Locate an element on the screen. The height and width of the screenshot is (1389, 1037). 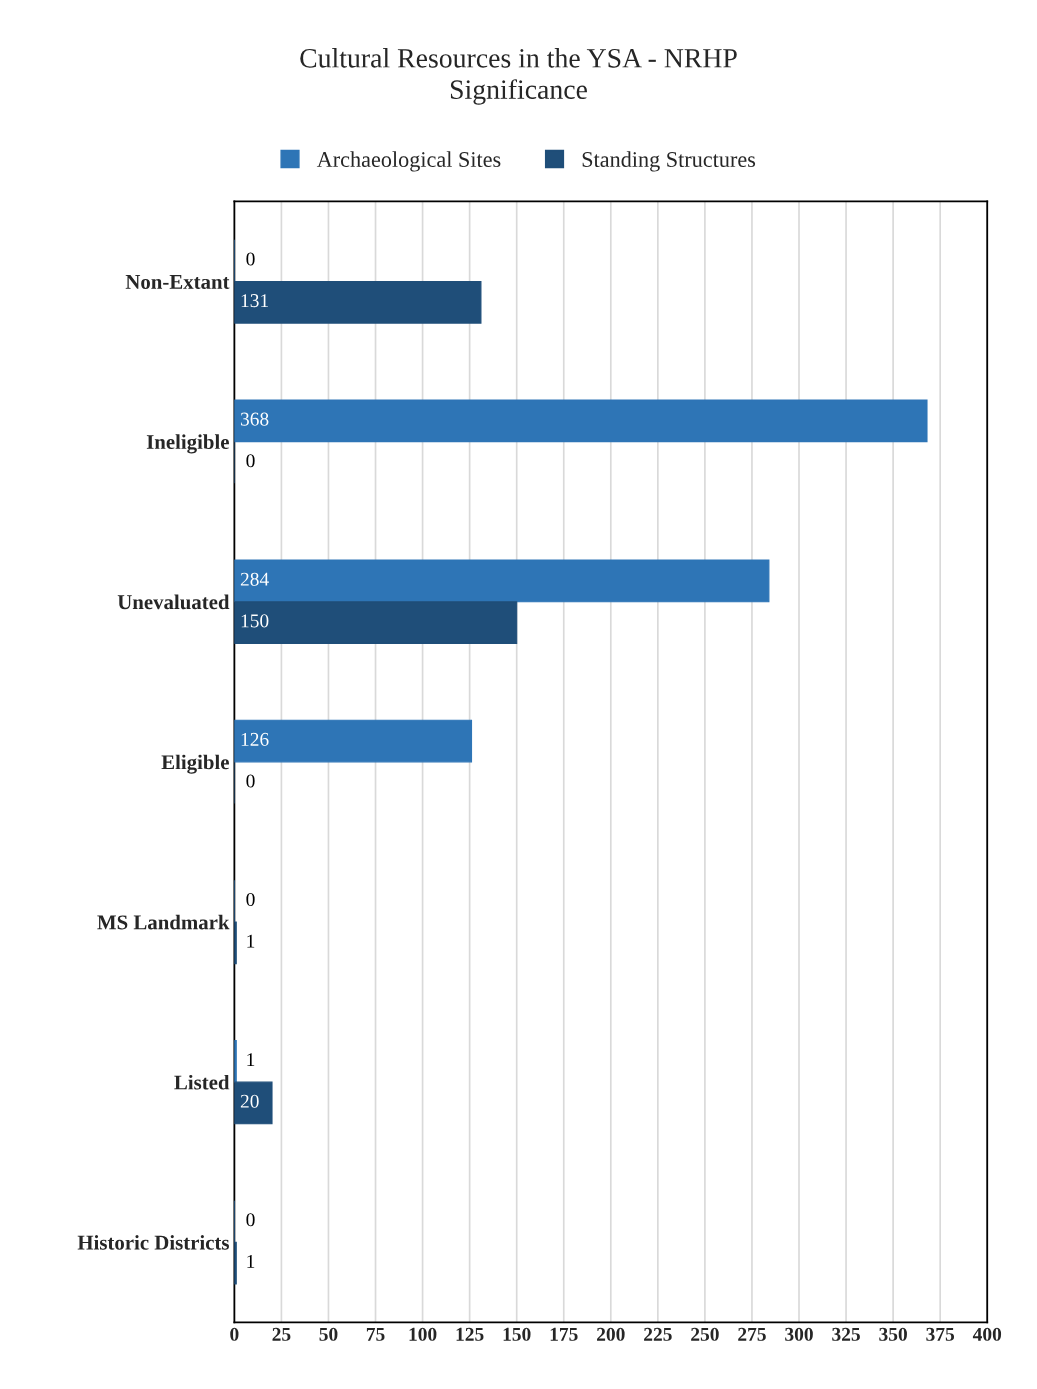
y-tick-label: Historic Districts is located at coordinates (153, 1242).